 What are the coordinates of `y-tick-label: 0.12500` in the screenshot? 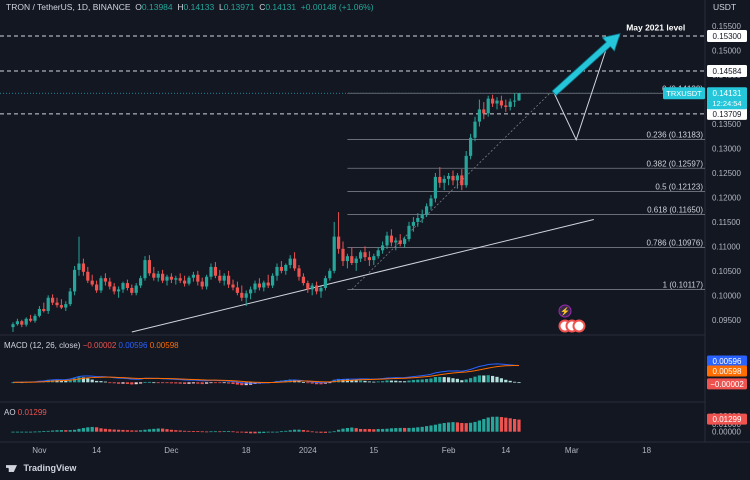 It's located at (726, 173).